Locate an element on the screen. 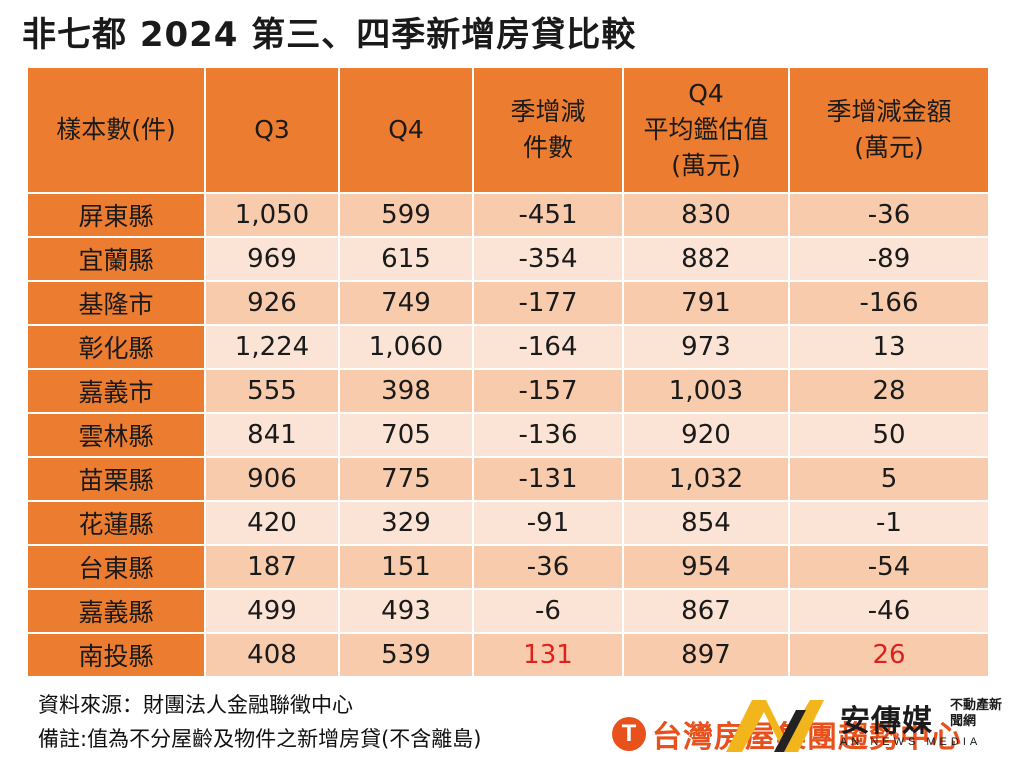  col-header-q4: Q4 is located at coordinates (406, 130).